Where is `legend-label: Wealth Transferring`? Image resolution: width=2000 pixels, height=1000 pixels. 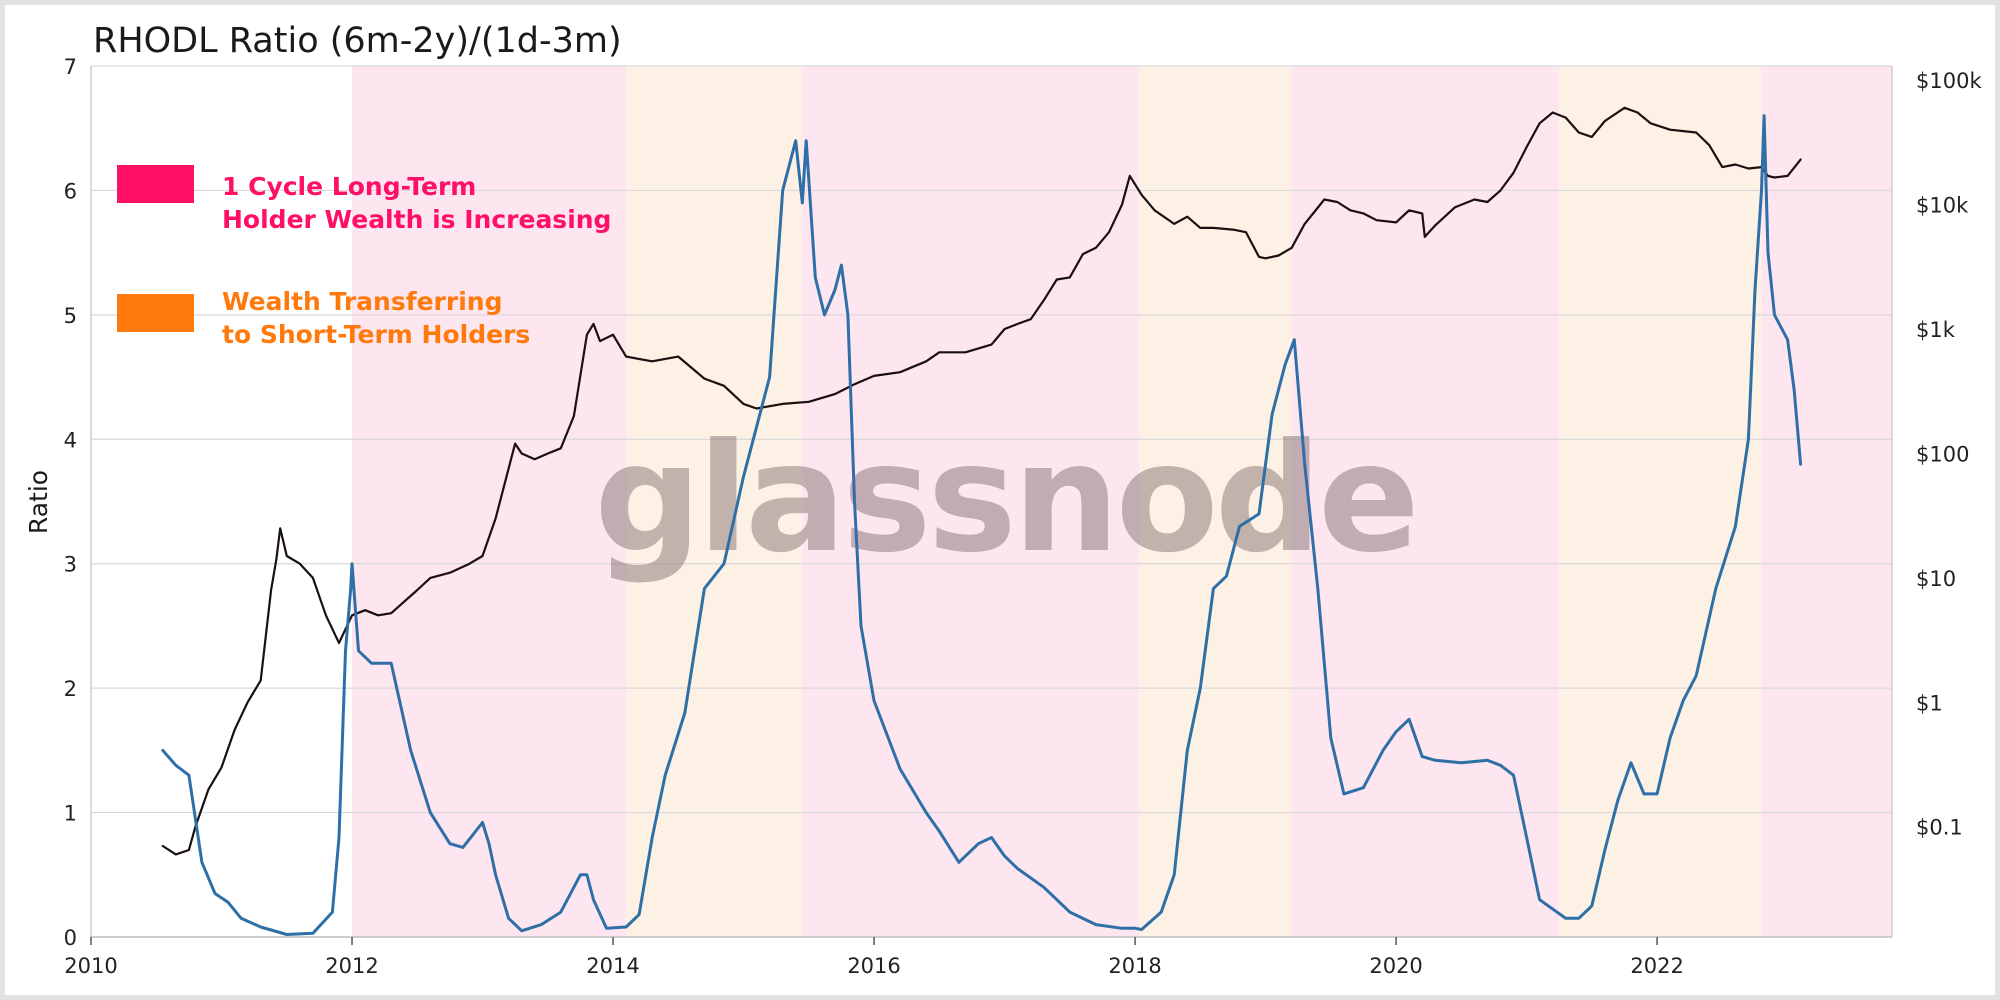 legend-label: Wealth Transferring is located at coordinates (362, 301).